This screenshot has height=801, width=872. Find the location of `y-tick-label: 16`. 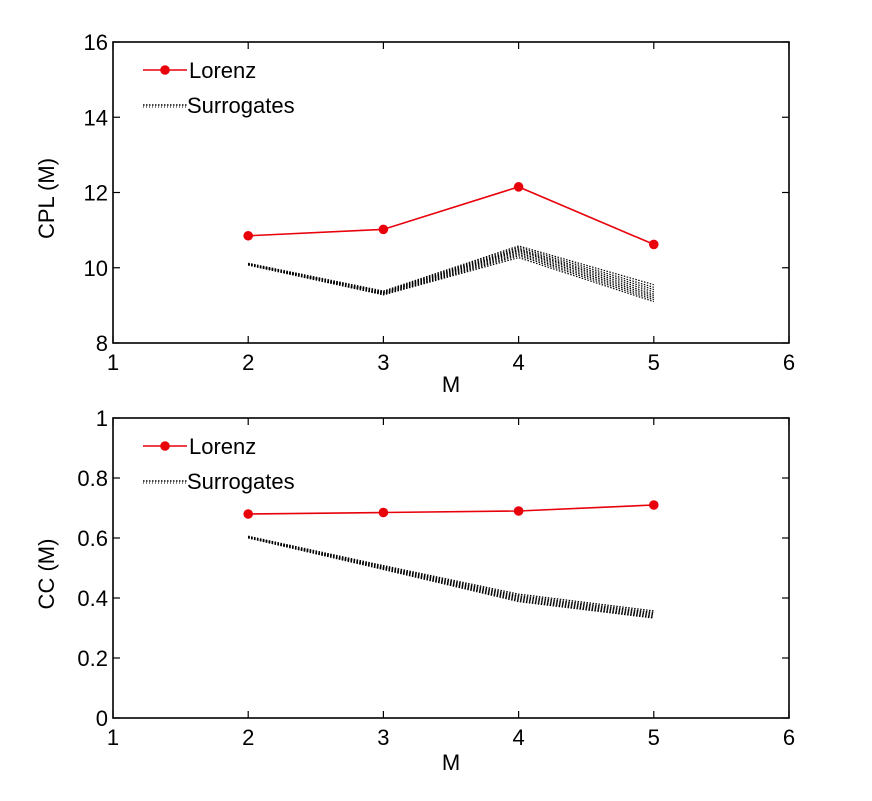

y-tick-label: 16 is located at coordinates (96, 42).